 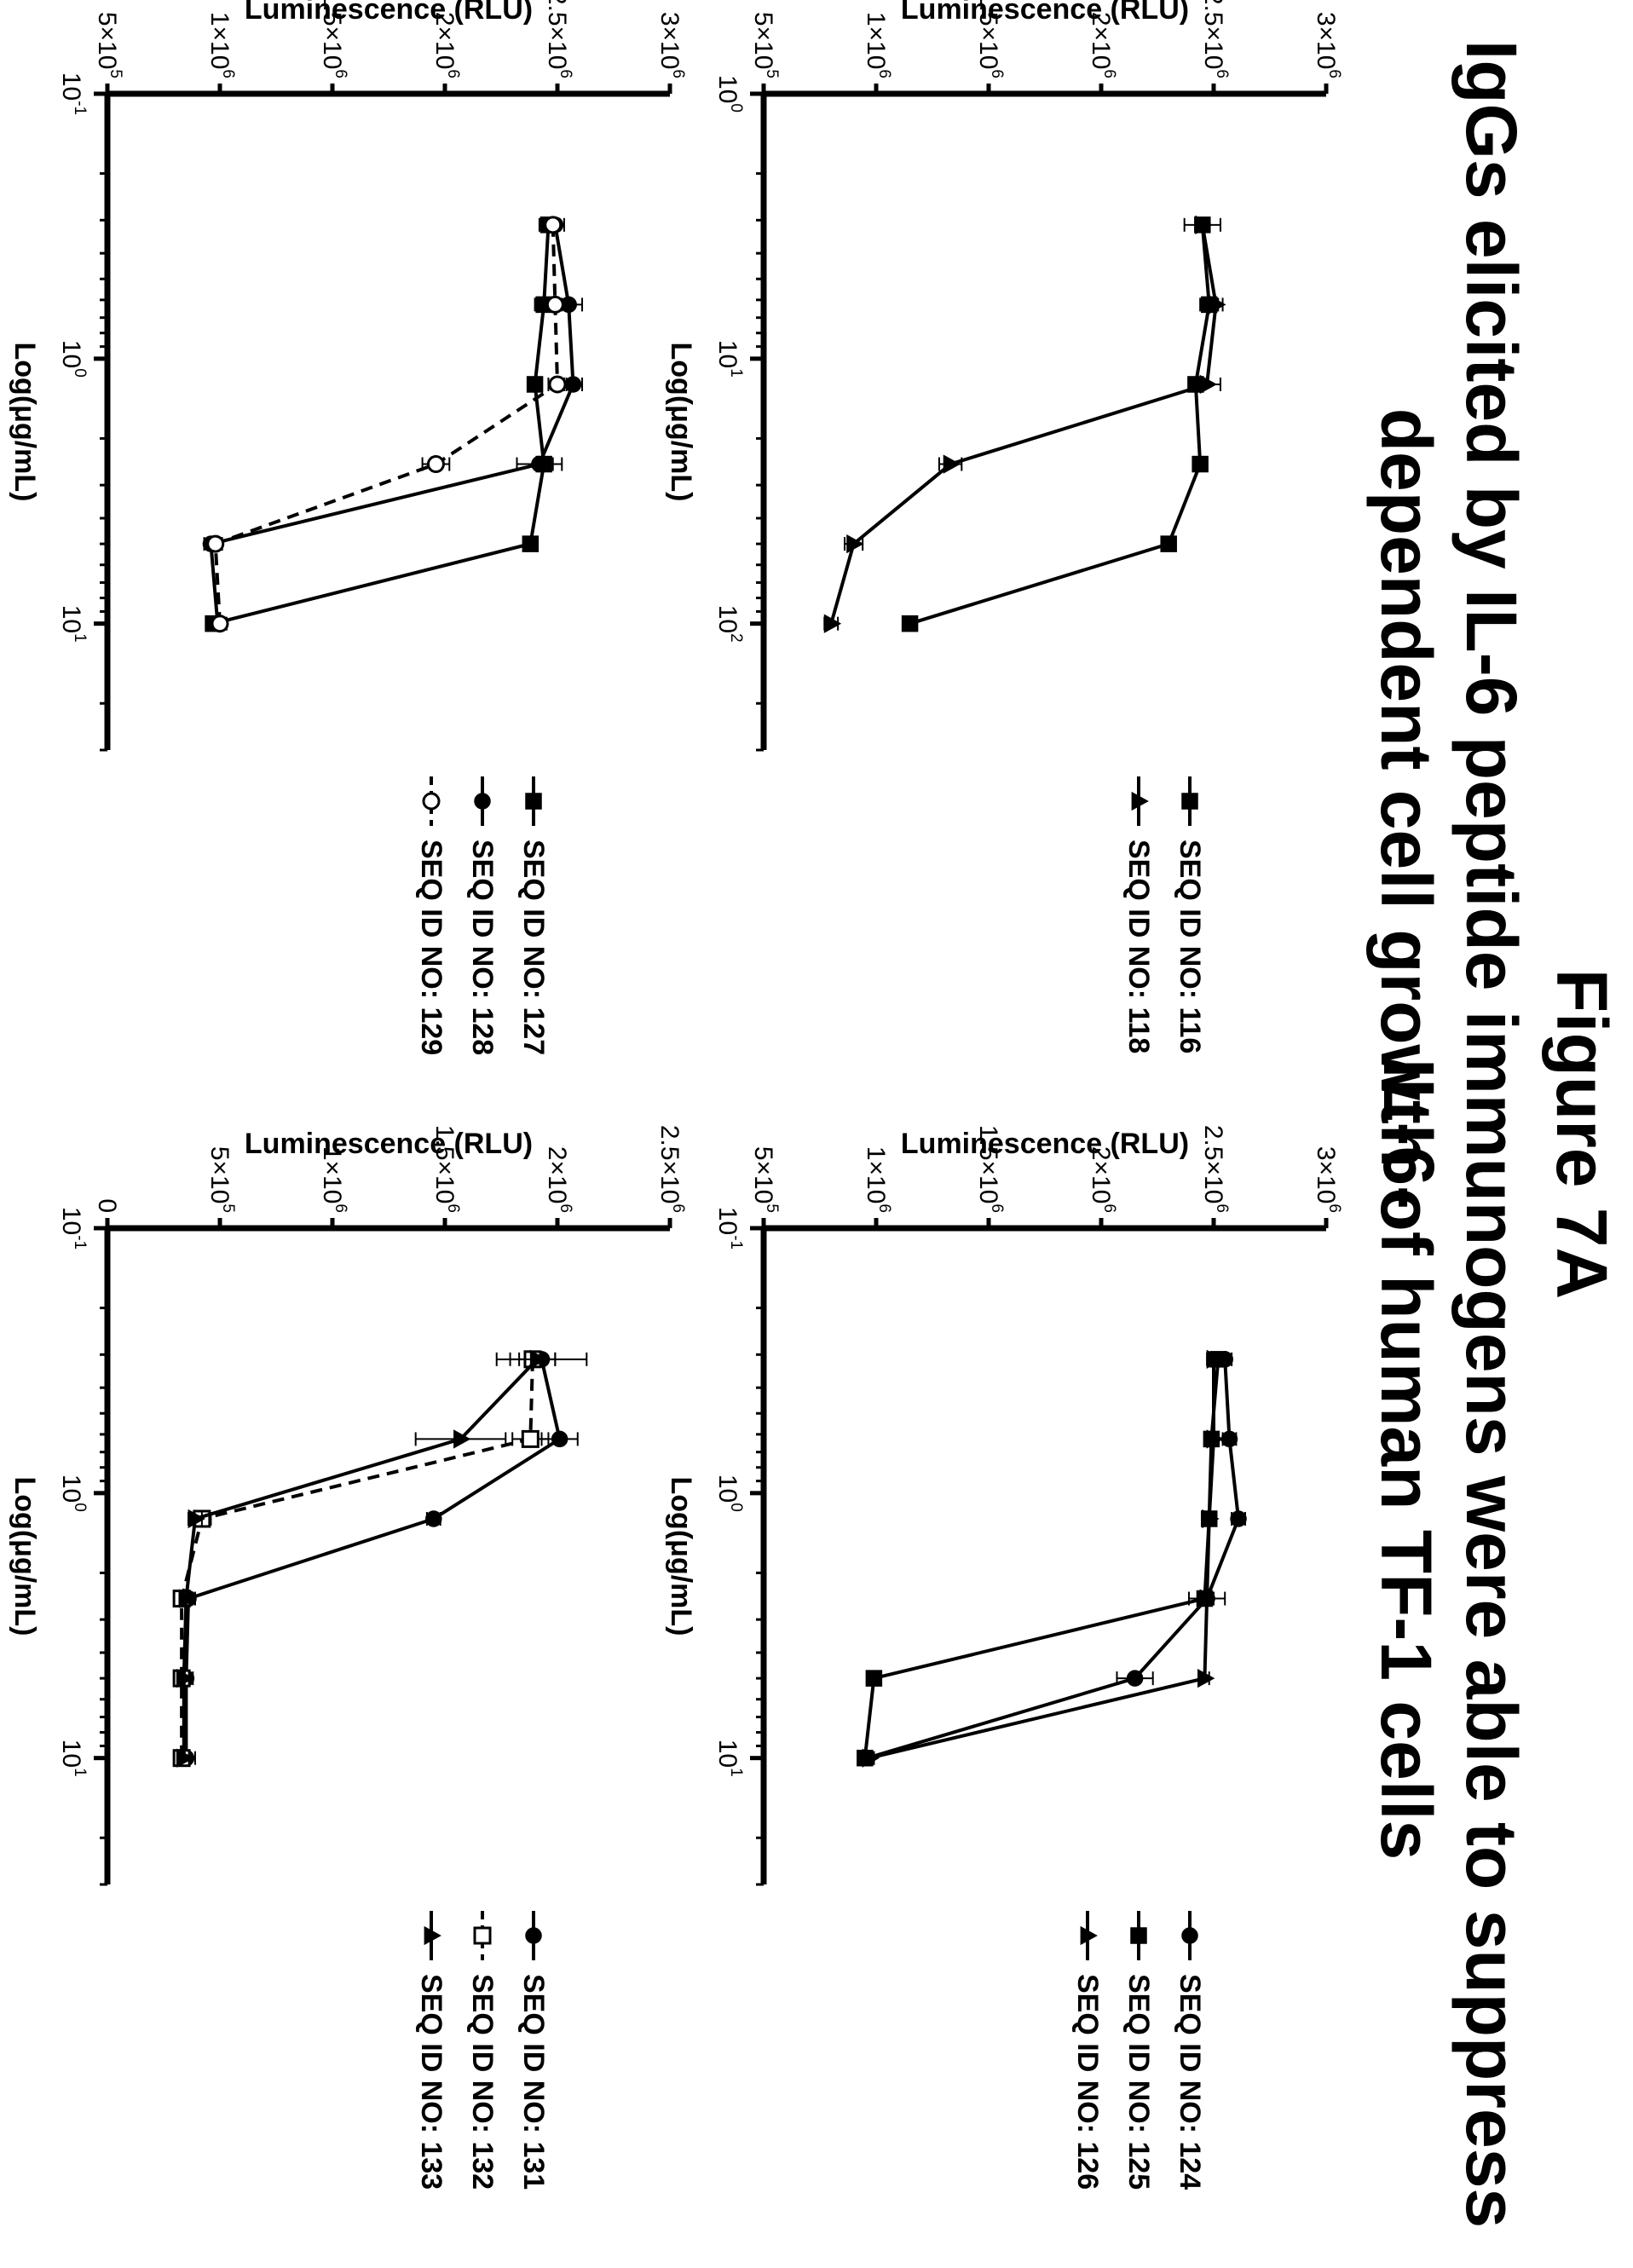 I want to click on x-tick-label: 10-1, so click(x=729, y=1228).